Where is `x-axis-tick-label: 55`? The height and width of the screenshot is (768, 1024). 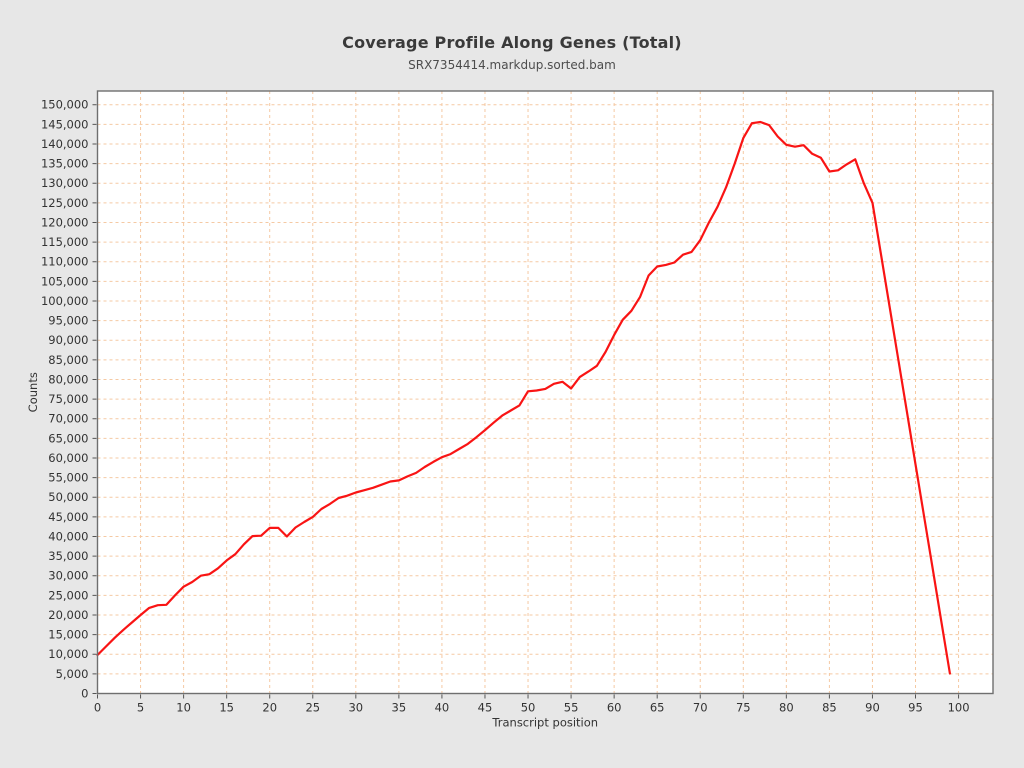
x-axis-tick-label: 55 is located at coordinates (571, 708).